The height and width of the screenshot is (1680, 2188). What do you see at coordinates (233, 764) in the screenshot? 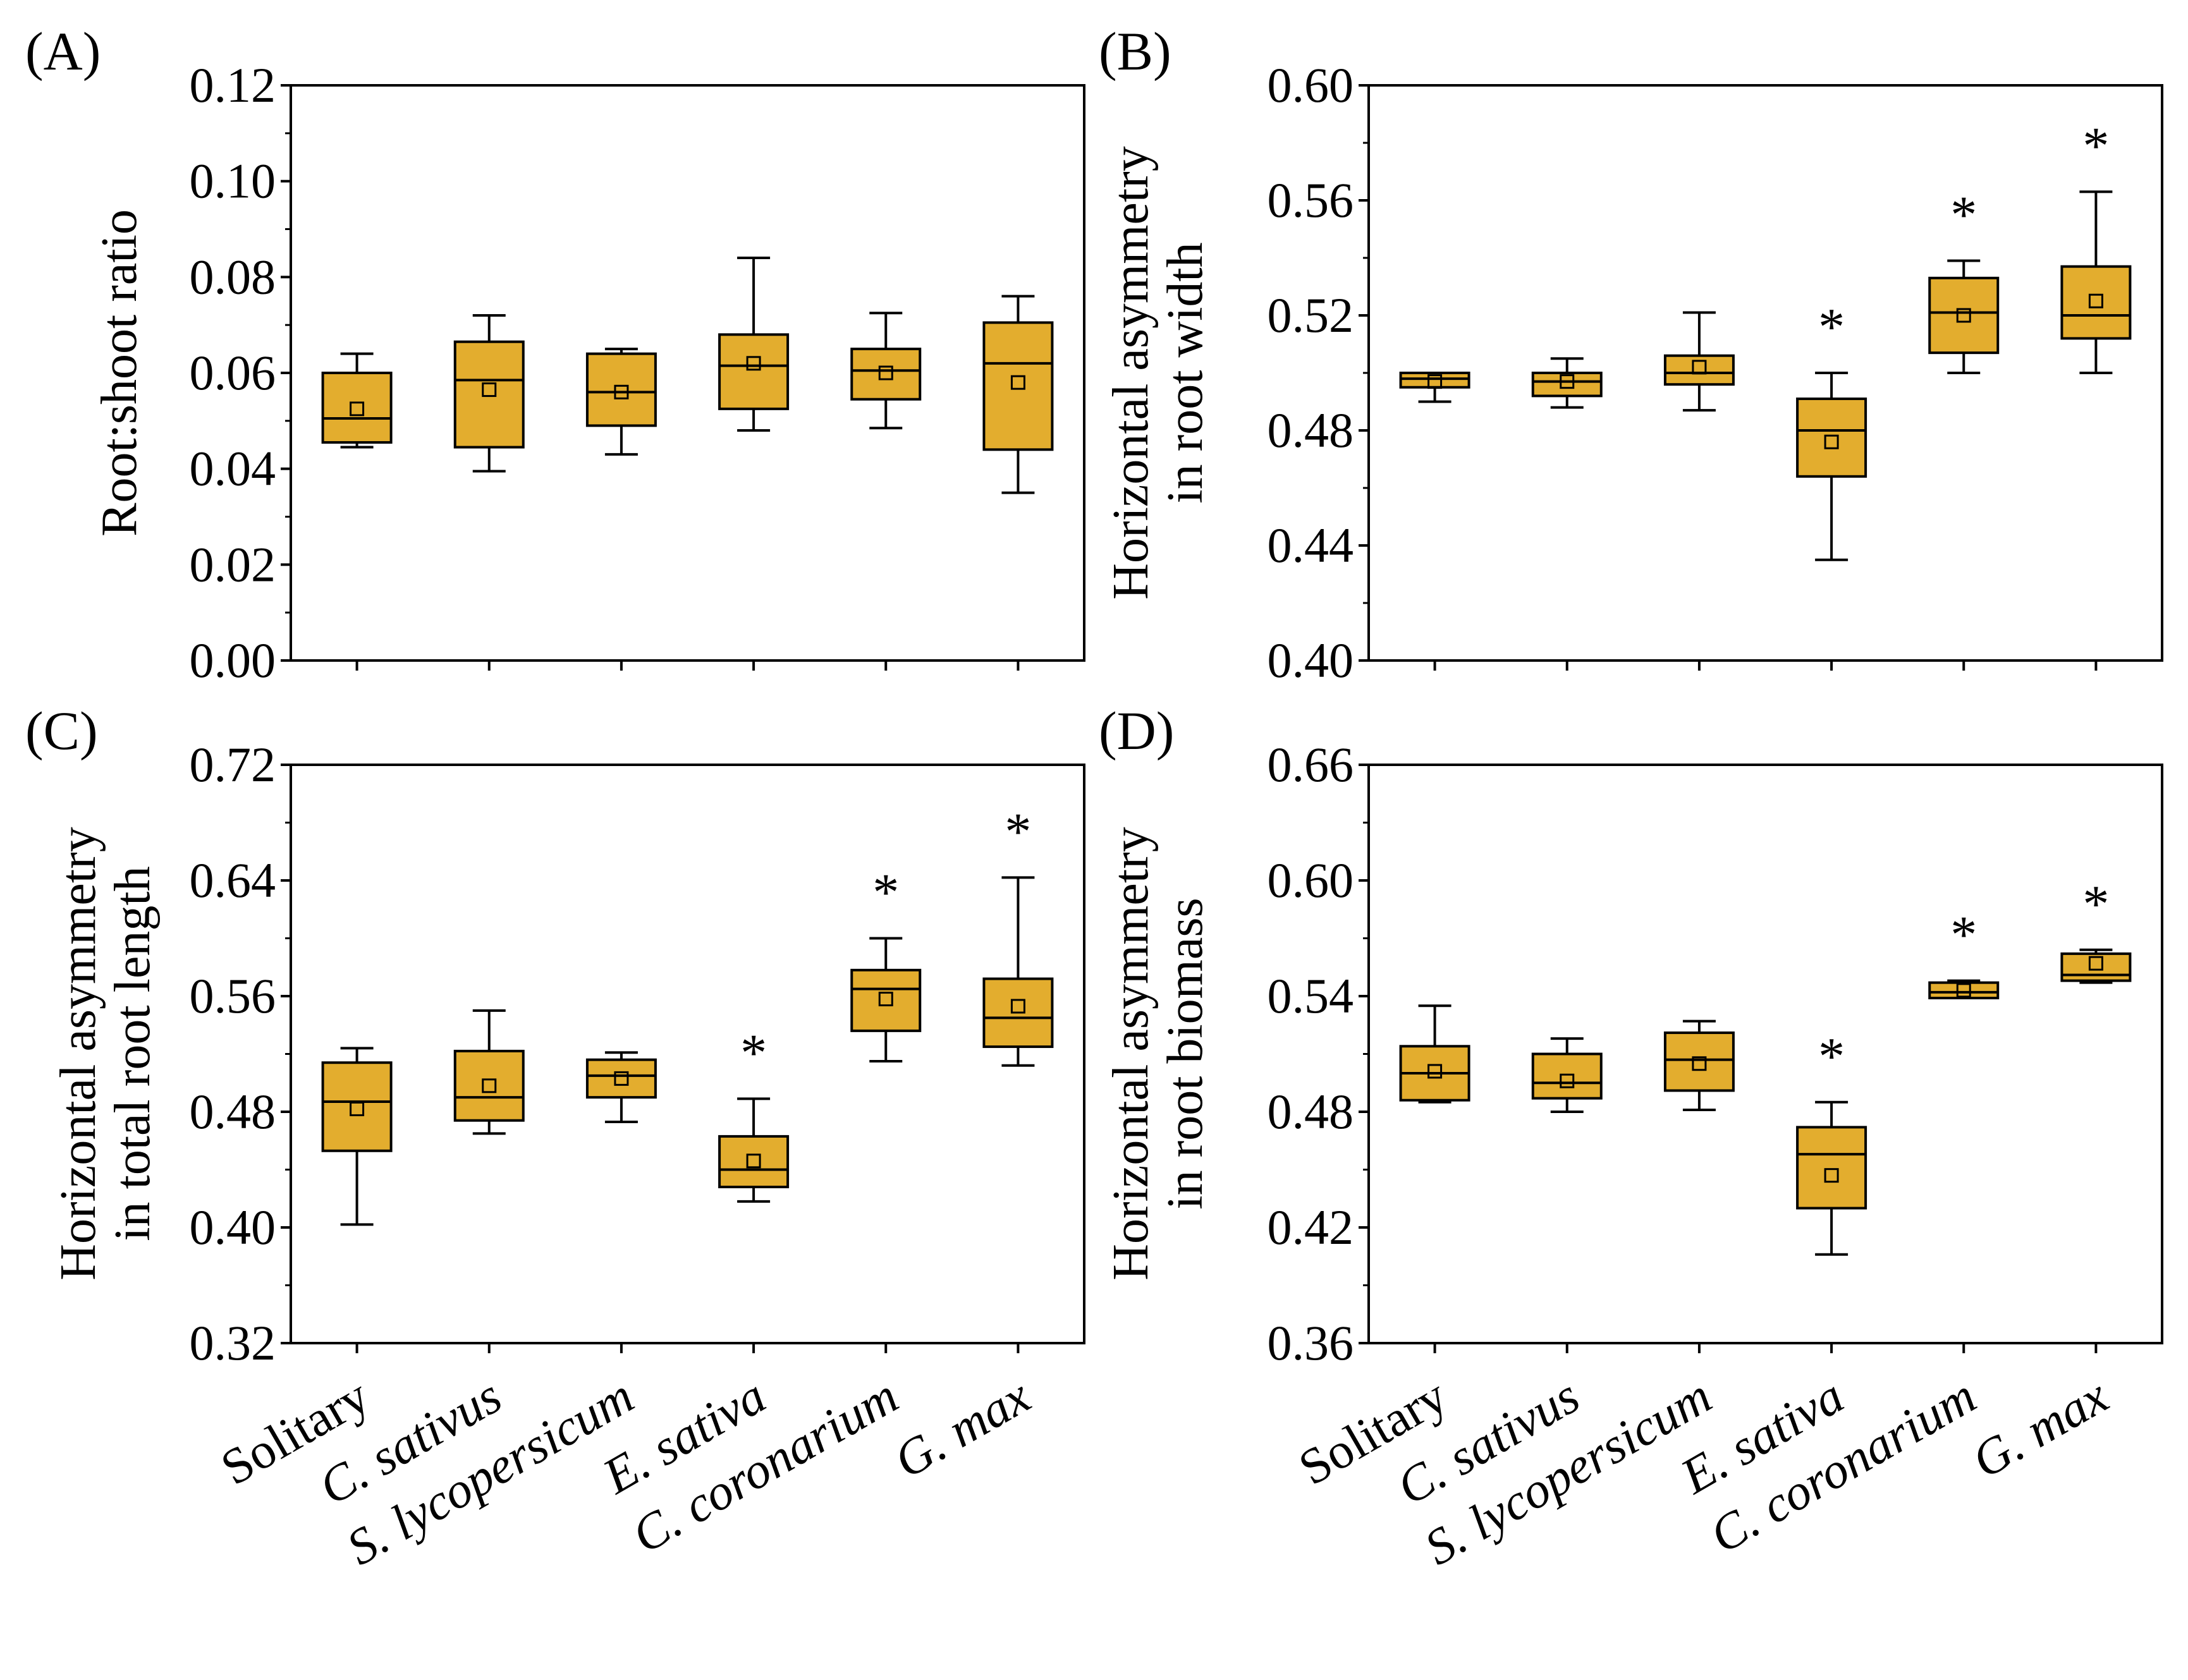
I see `y-tick-label: 0.72` at bounding box center [233, 764].